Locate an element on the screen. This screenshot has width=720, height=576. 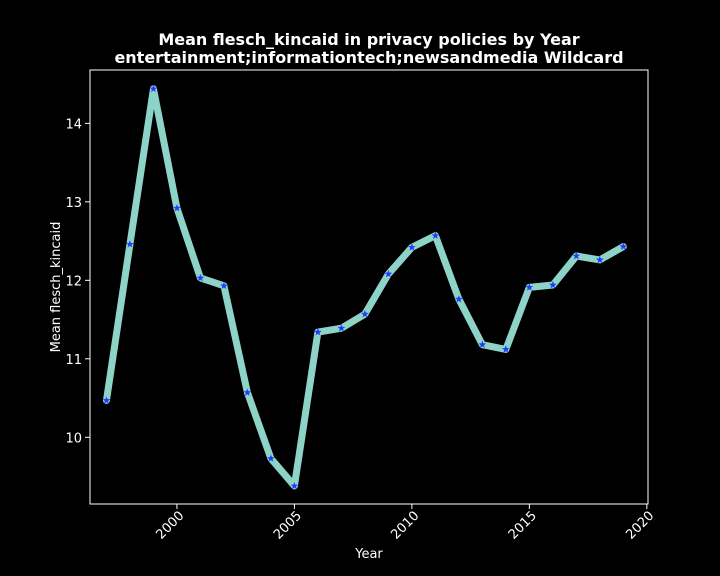
y-tick-label-11: 11 is located at coordinates (73, 360).